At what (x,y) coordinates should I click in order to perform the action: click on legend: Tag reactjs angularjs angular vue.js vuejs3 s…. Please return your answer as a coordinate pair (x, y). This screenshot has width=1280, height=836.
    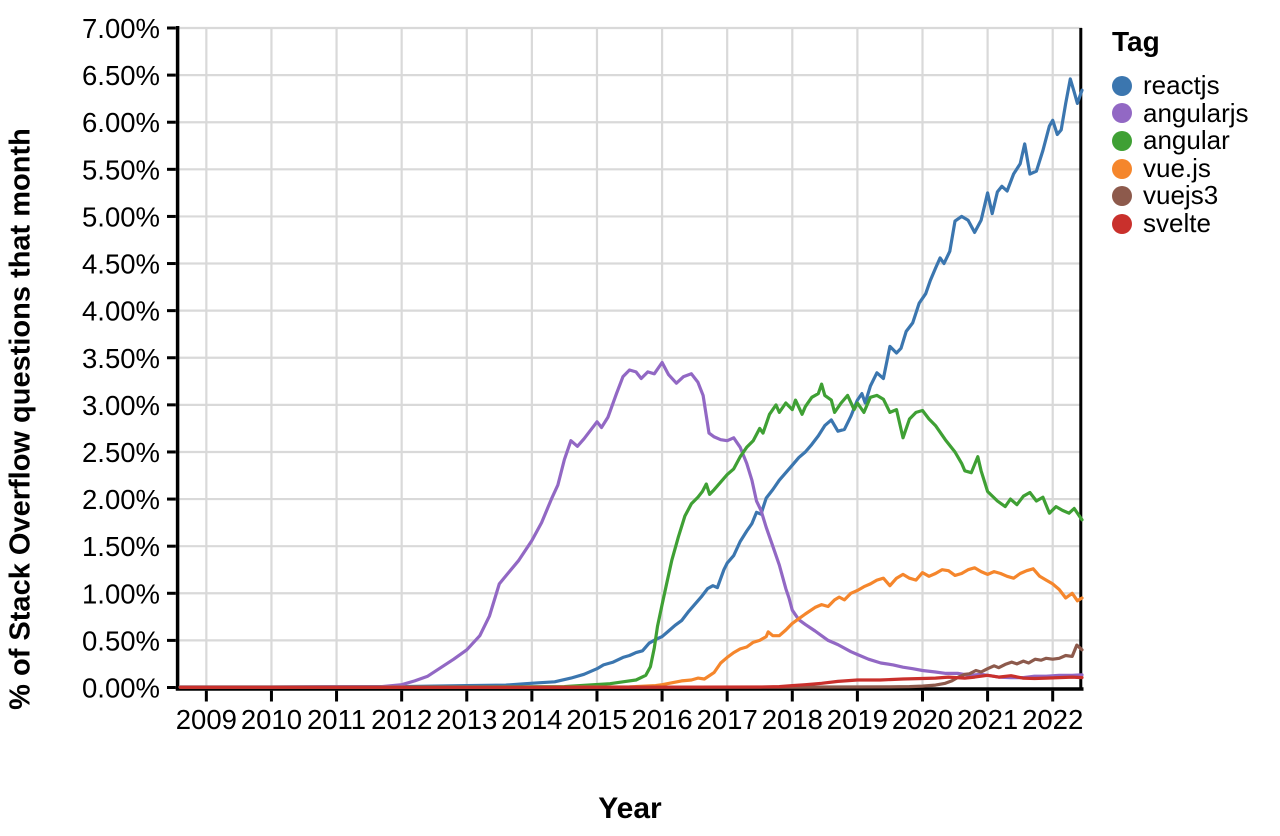
    Looking at the image, I should click on (1180, 132).